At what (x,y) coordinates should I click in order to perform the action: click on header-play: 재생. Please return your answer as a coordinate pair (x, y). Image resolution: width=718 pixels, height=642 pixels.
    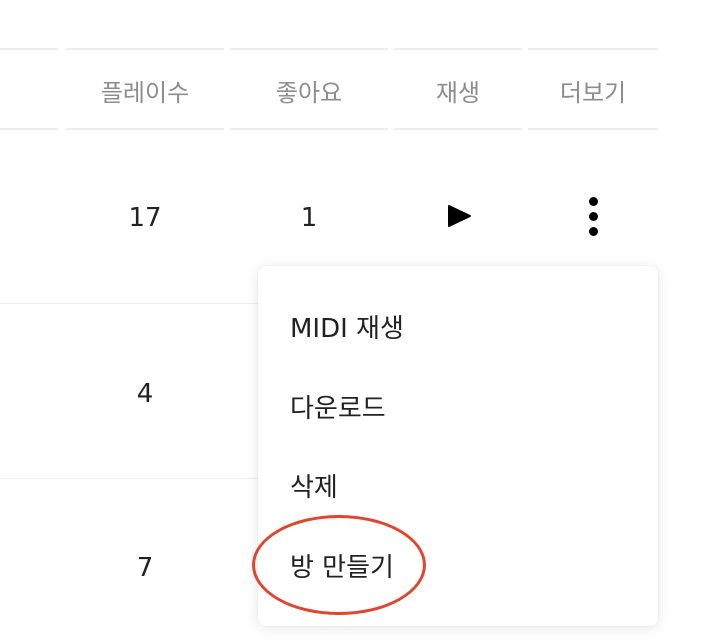
    Looking at the image, I should click on (458, 92).